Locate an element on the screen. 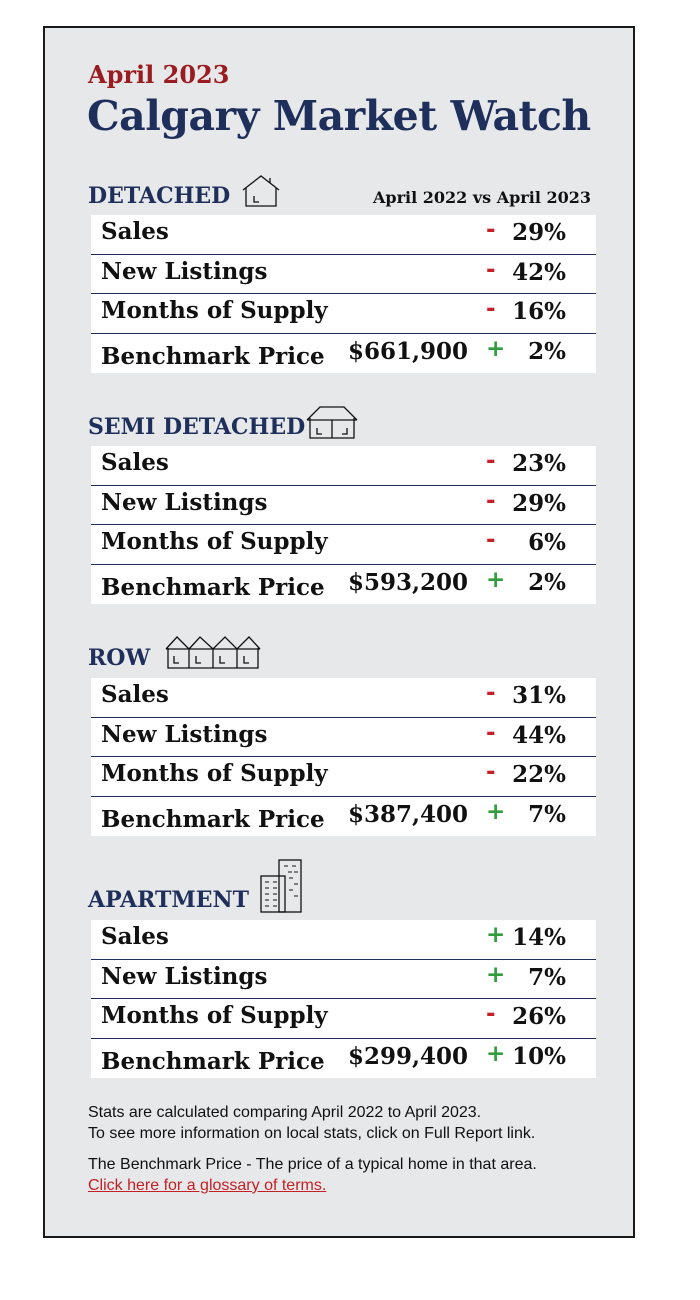 The height and width of the screenshot is (1300, 700). table-row: Months of Supply - 22% is located at coordinates (343, 777).